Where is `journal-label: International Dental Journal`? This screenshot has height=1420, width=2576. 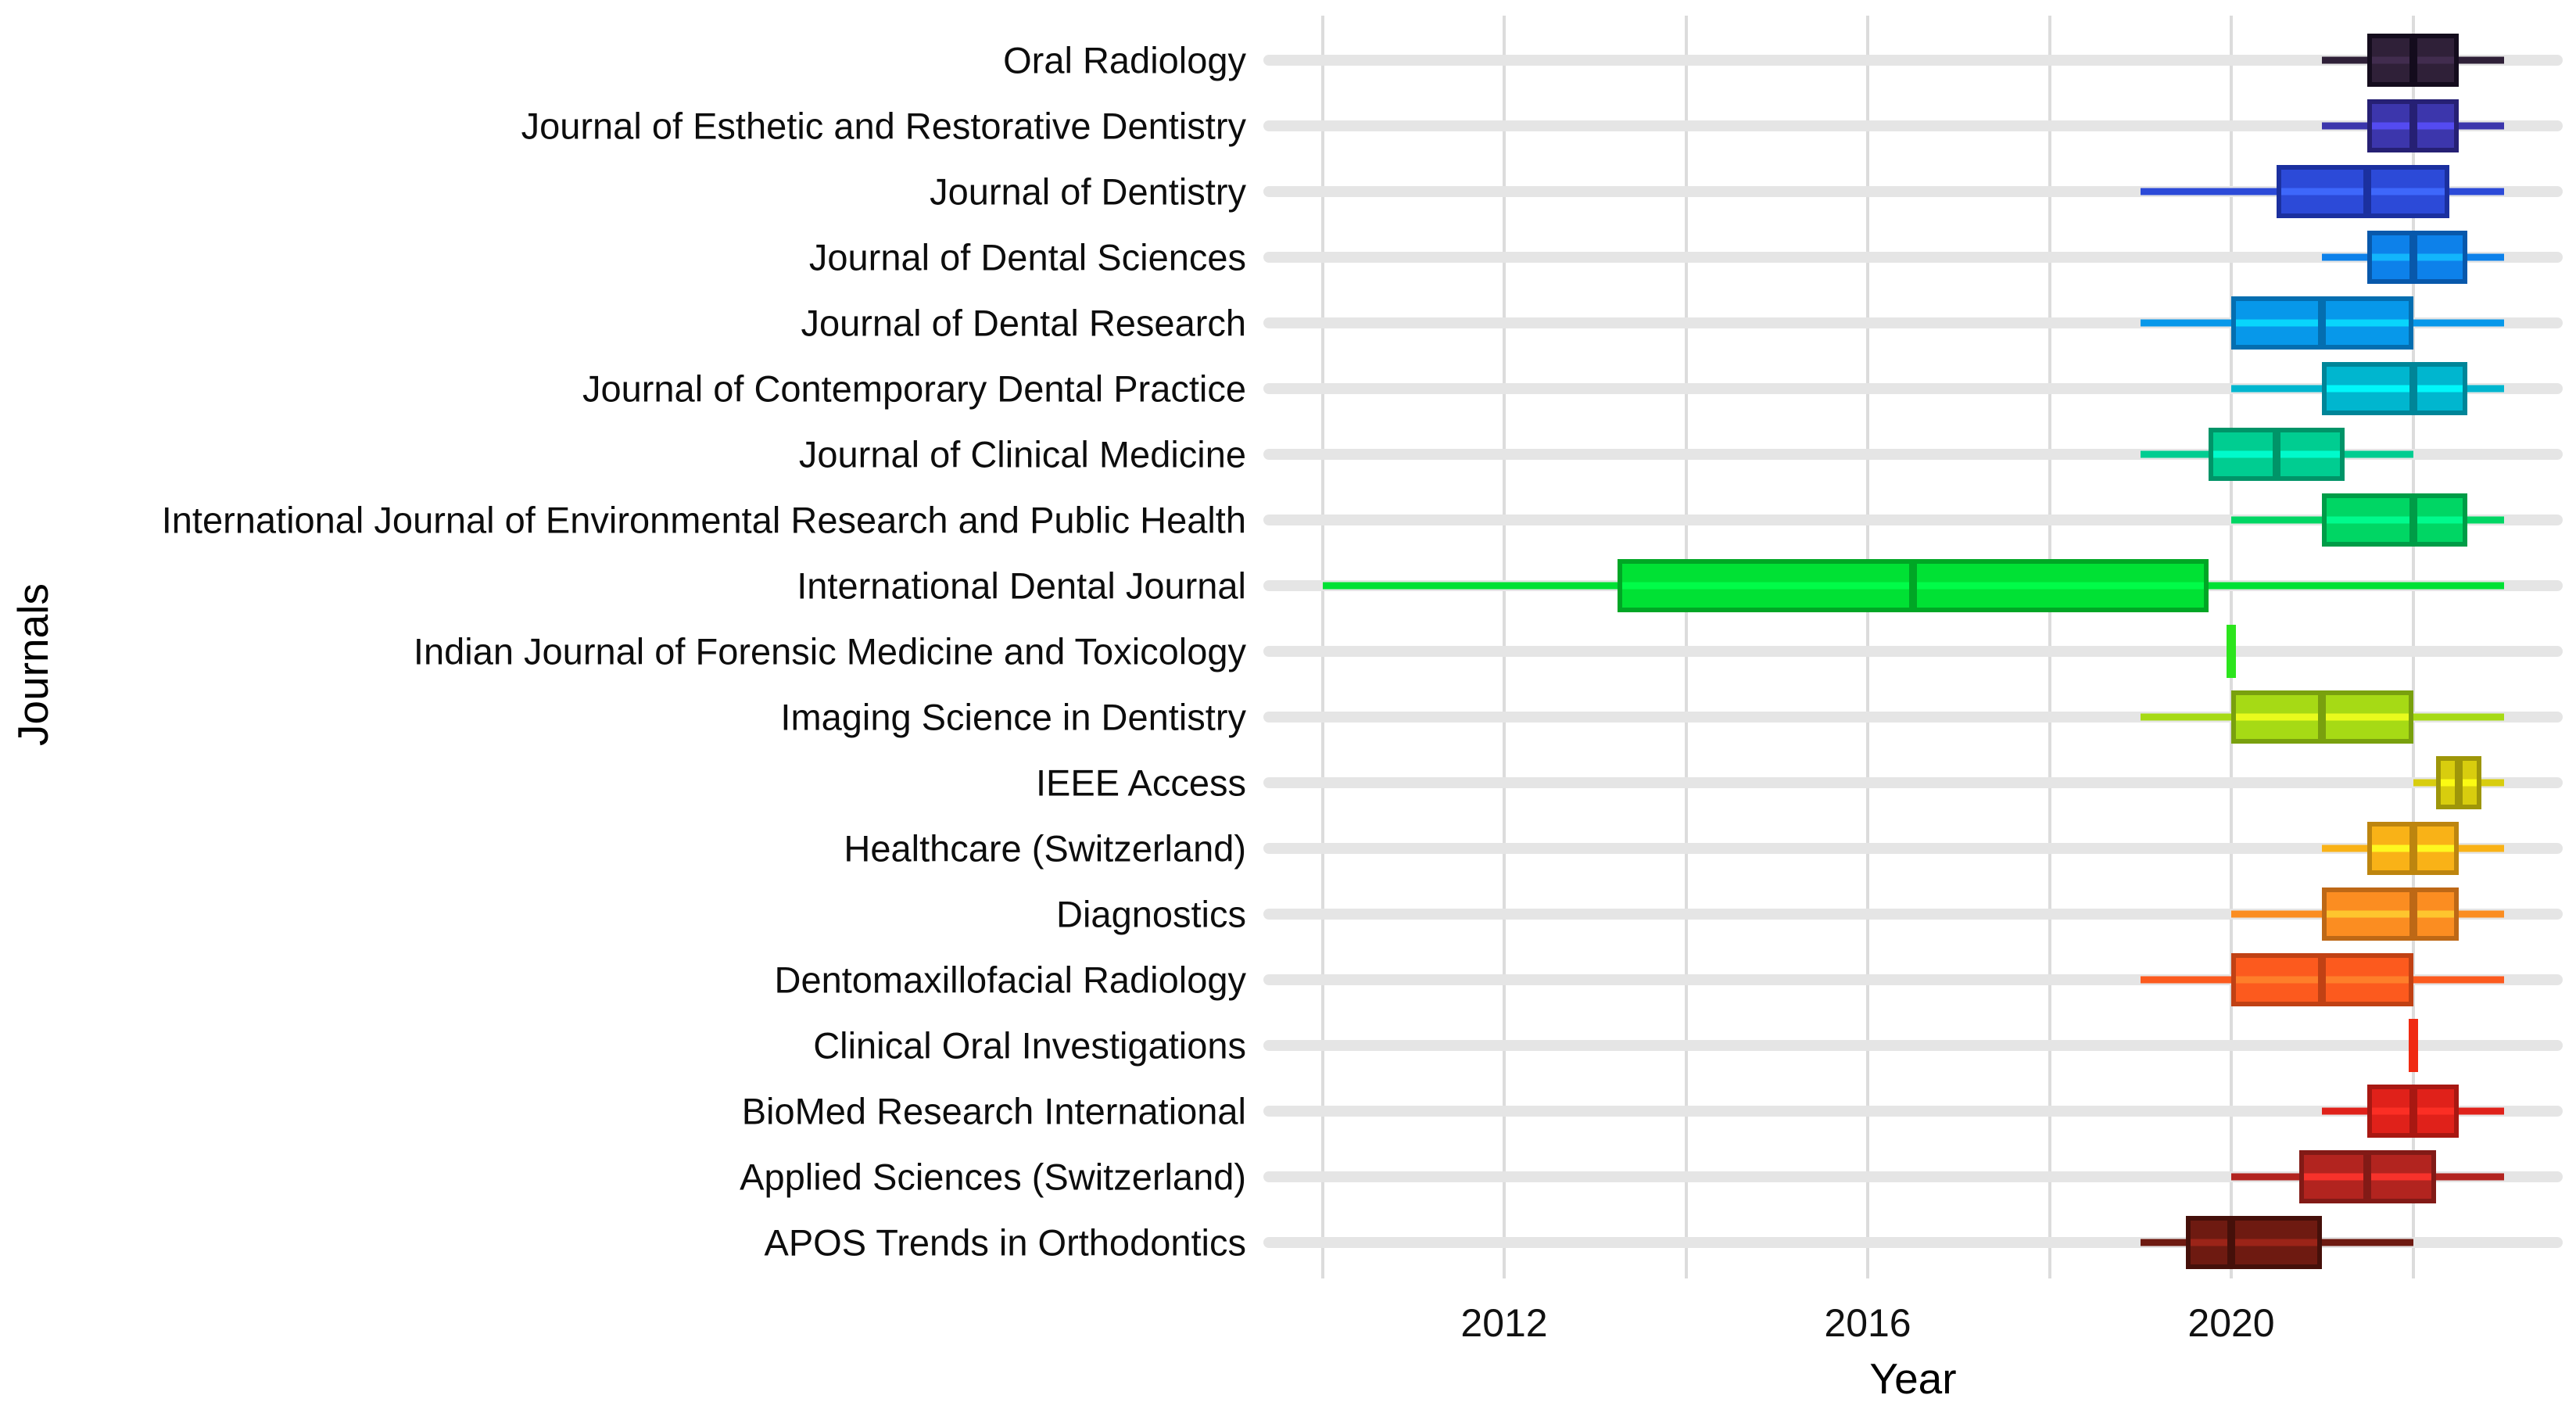
journal-label: International Dental Journal is located at coordinates (1022, 586).